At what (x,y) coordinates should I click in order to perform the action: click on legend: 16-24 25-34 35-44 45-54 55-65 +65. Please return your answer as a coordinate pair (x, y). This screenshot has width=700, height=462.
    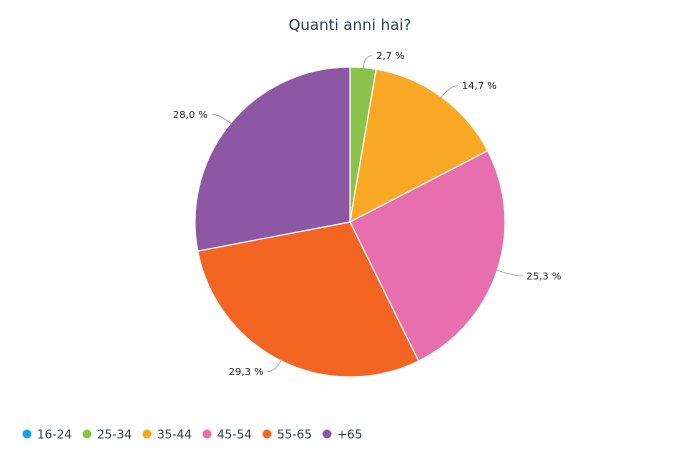
    Looking at the image, I should click on (192, 435).